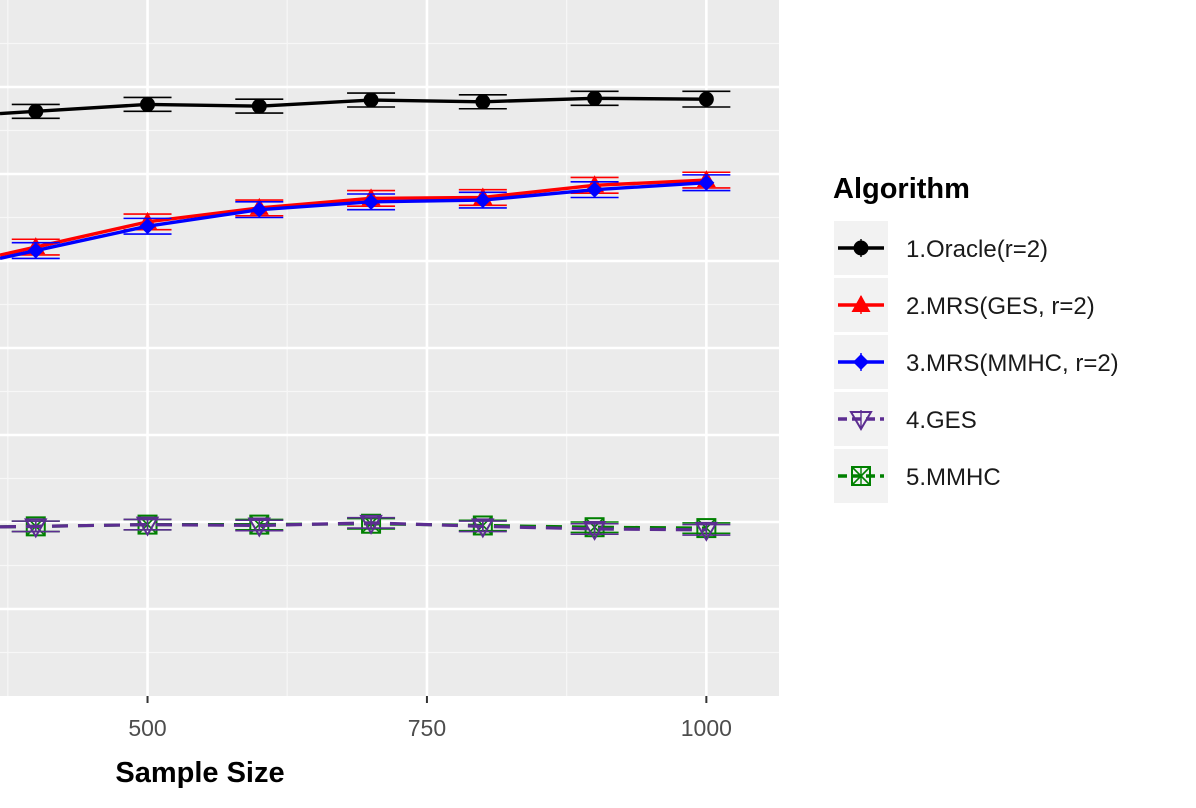  Describe the element at coordinates (199, 773) in the screenshot. I see `x-axis-title: Sample Size` at that location.